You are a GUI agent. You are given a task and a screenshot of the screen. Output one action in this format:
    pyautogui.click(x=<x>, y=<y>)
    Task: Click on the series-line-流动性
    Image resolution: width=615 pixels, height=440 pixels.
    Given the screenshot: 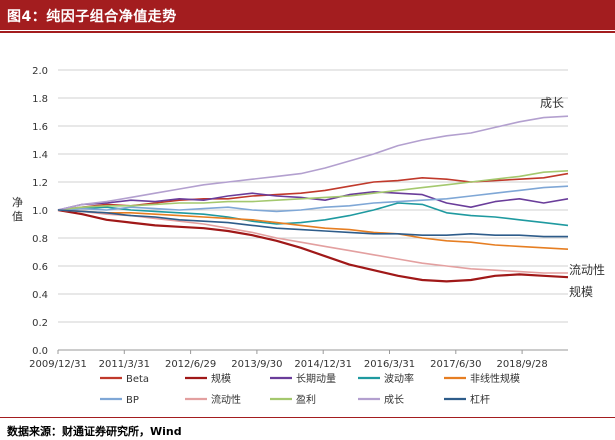 What is the action you would take?
    pyautogui.click(x=312, y=241)
    